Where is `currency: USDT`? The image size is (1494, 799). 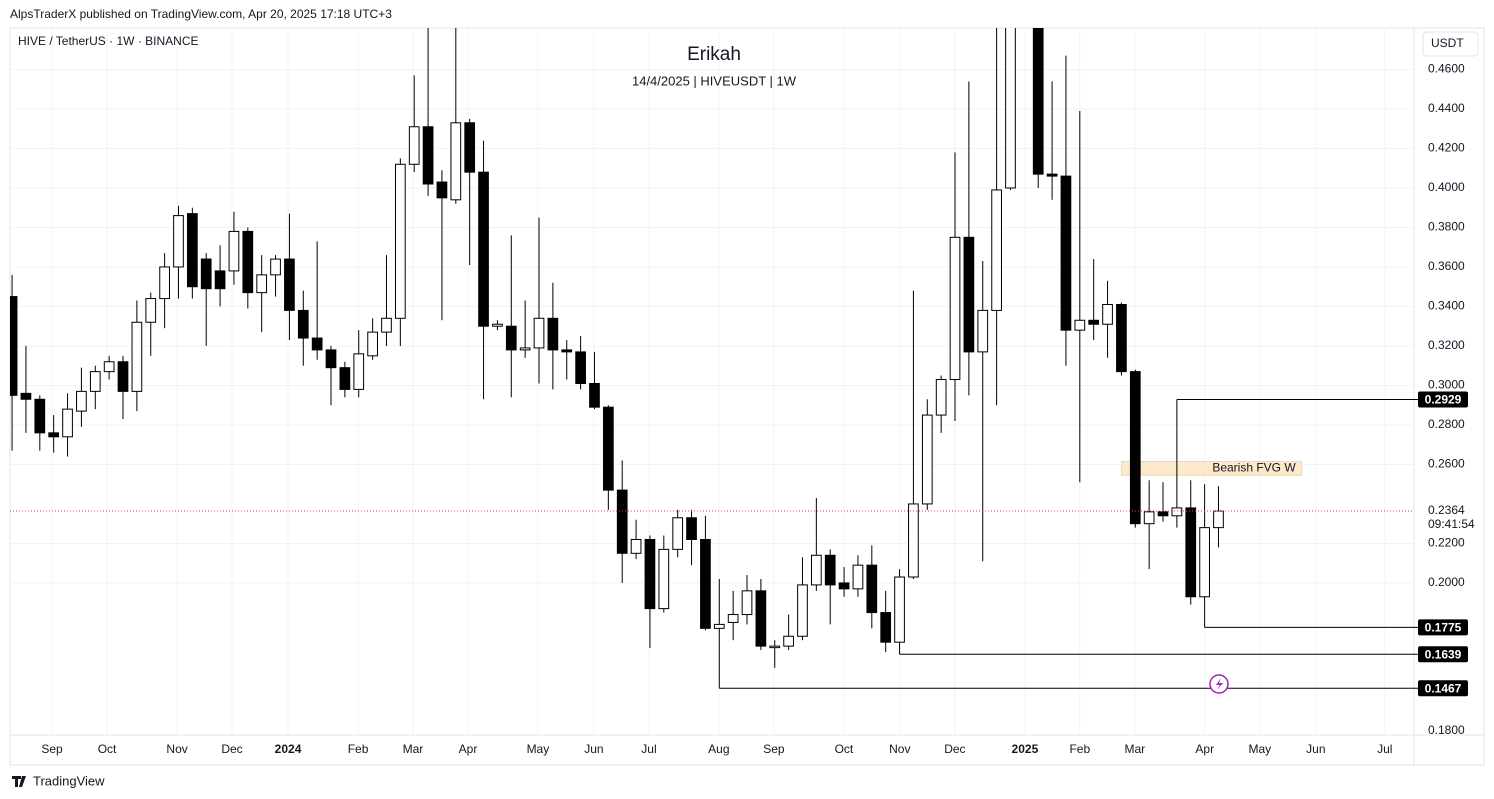 currency: USDT is located at coordinates (1447, 43).